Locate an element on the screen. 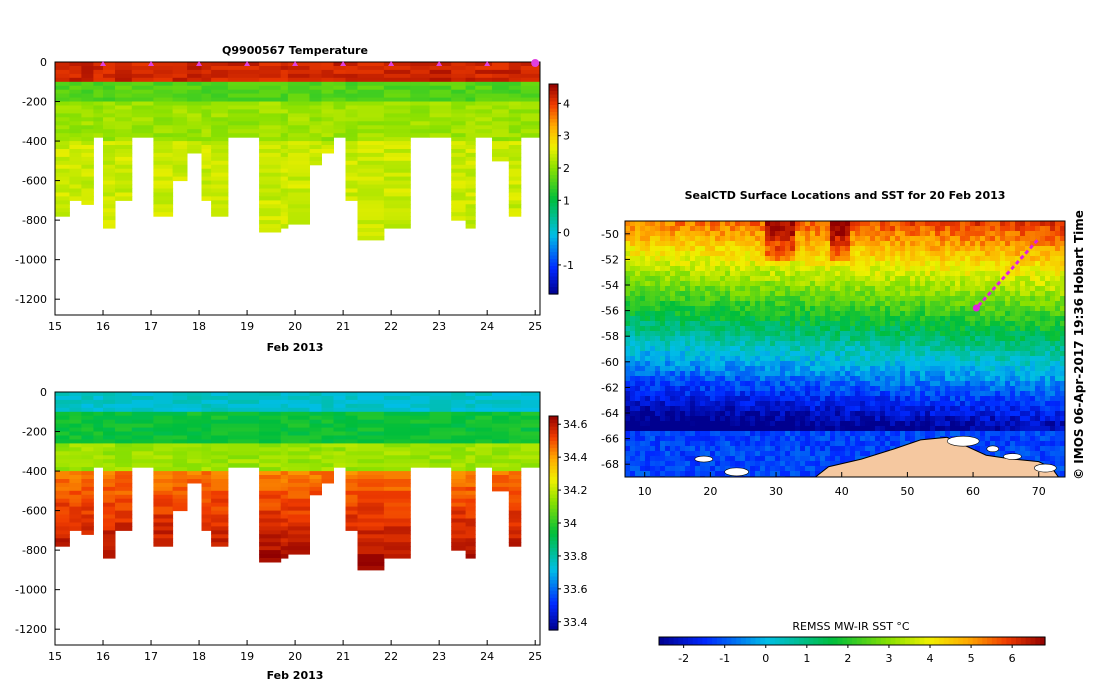  salinity-plot is located at coordinates (298, 481).